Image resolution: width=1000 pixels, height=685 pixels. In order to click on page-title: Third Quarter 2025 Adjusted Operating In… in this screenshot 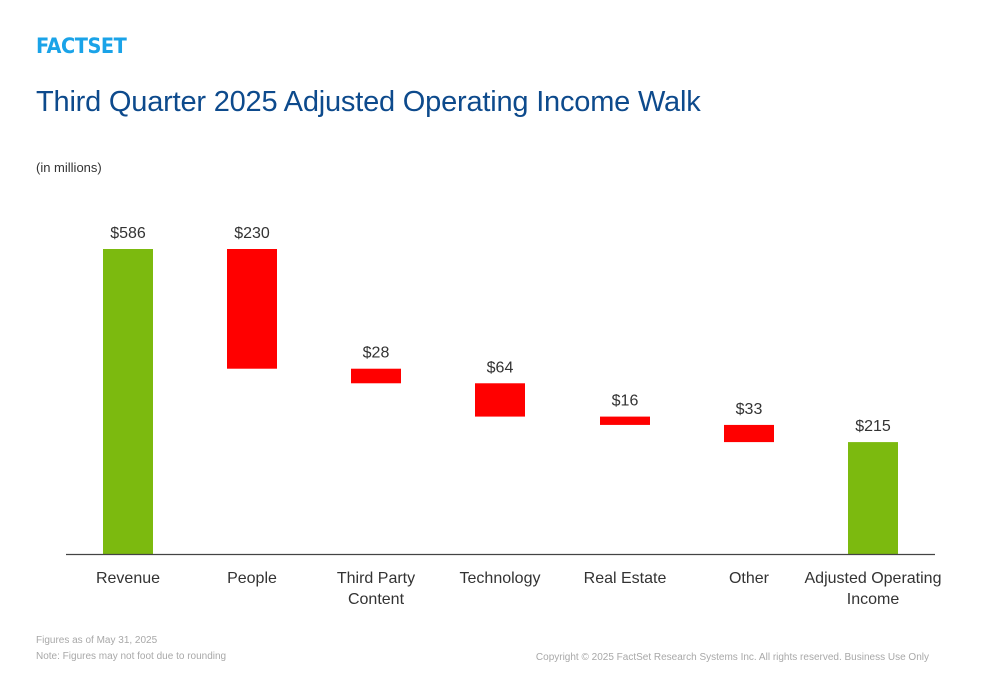, I will do `click(368, 102)`.